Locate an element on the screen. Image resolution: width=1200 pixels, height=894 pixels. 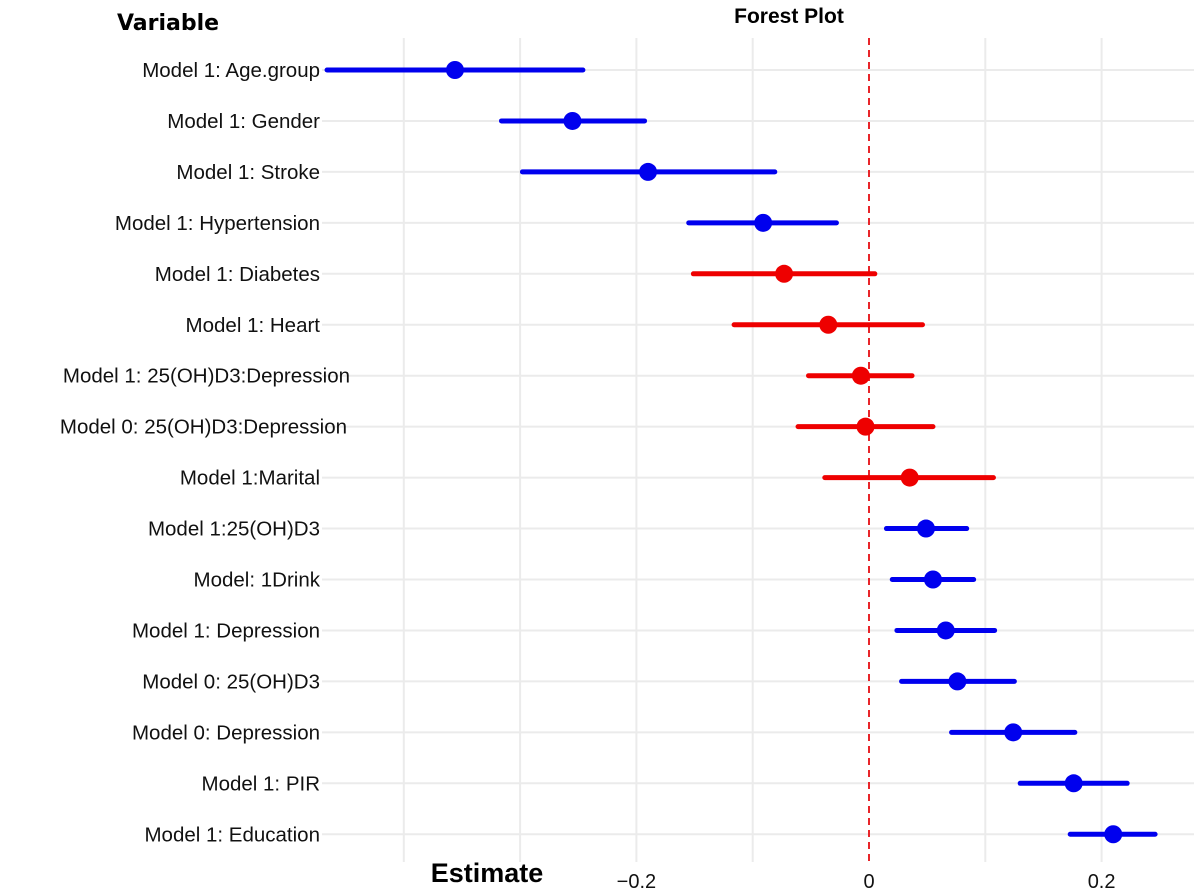
category-label: Model 1: Gender is located at coordinates (243, 121).